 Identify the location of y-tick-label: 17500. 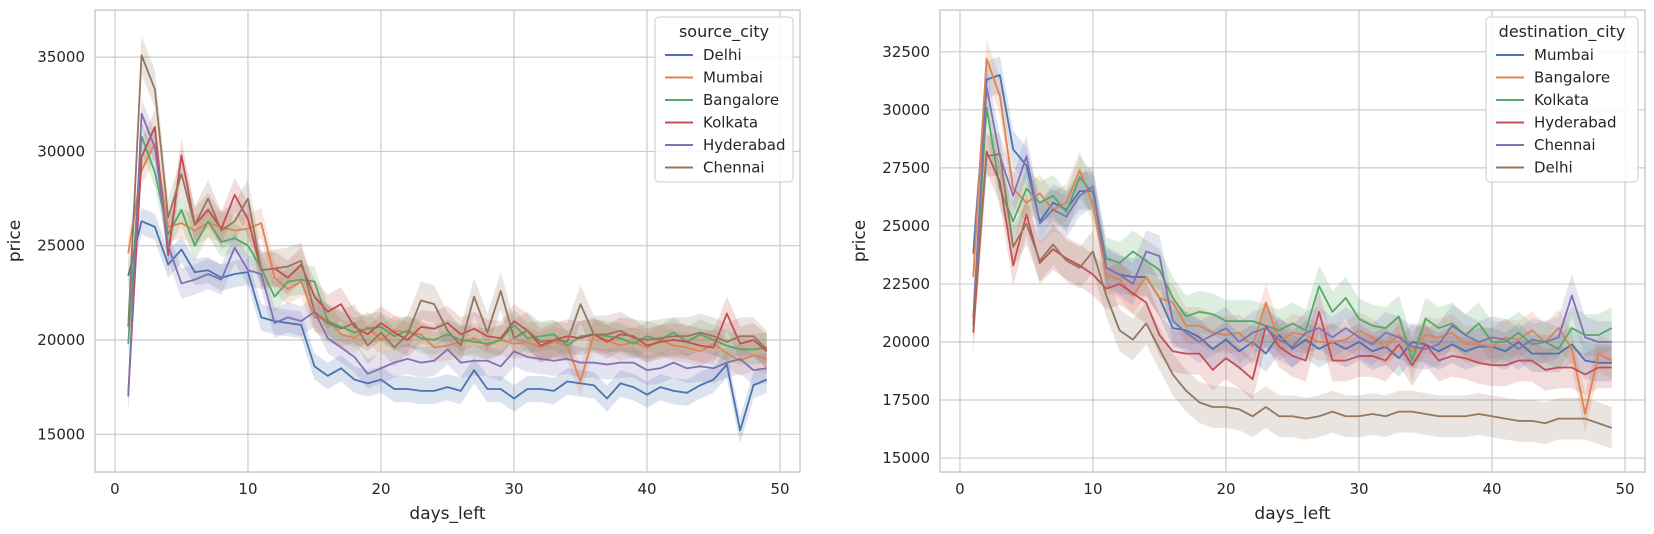
(906, 400).